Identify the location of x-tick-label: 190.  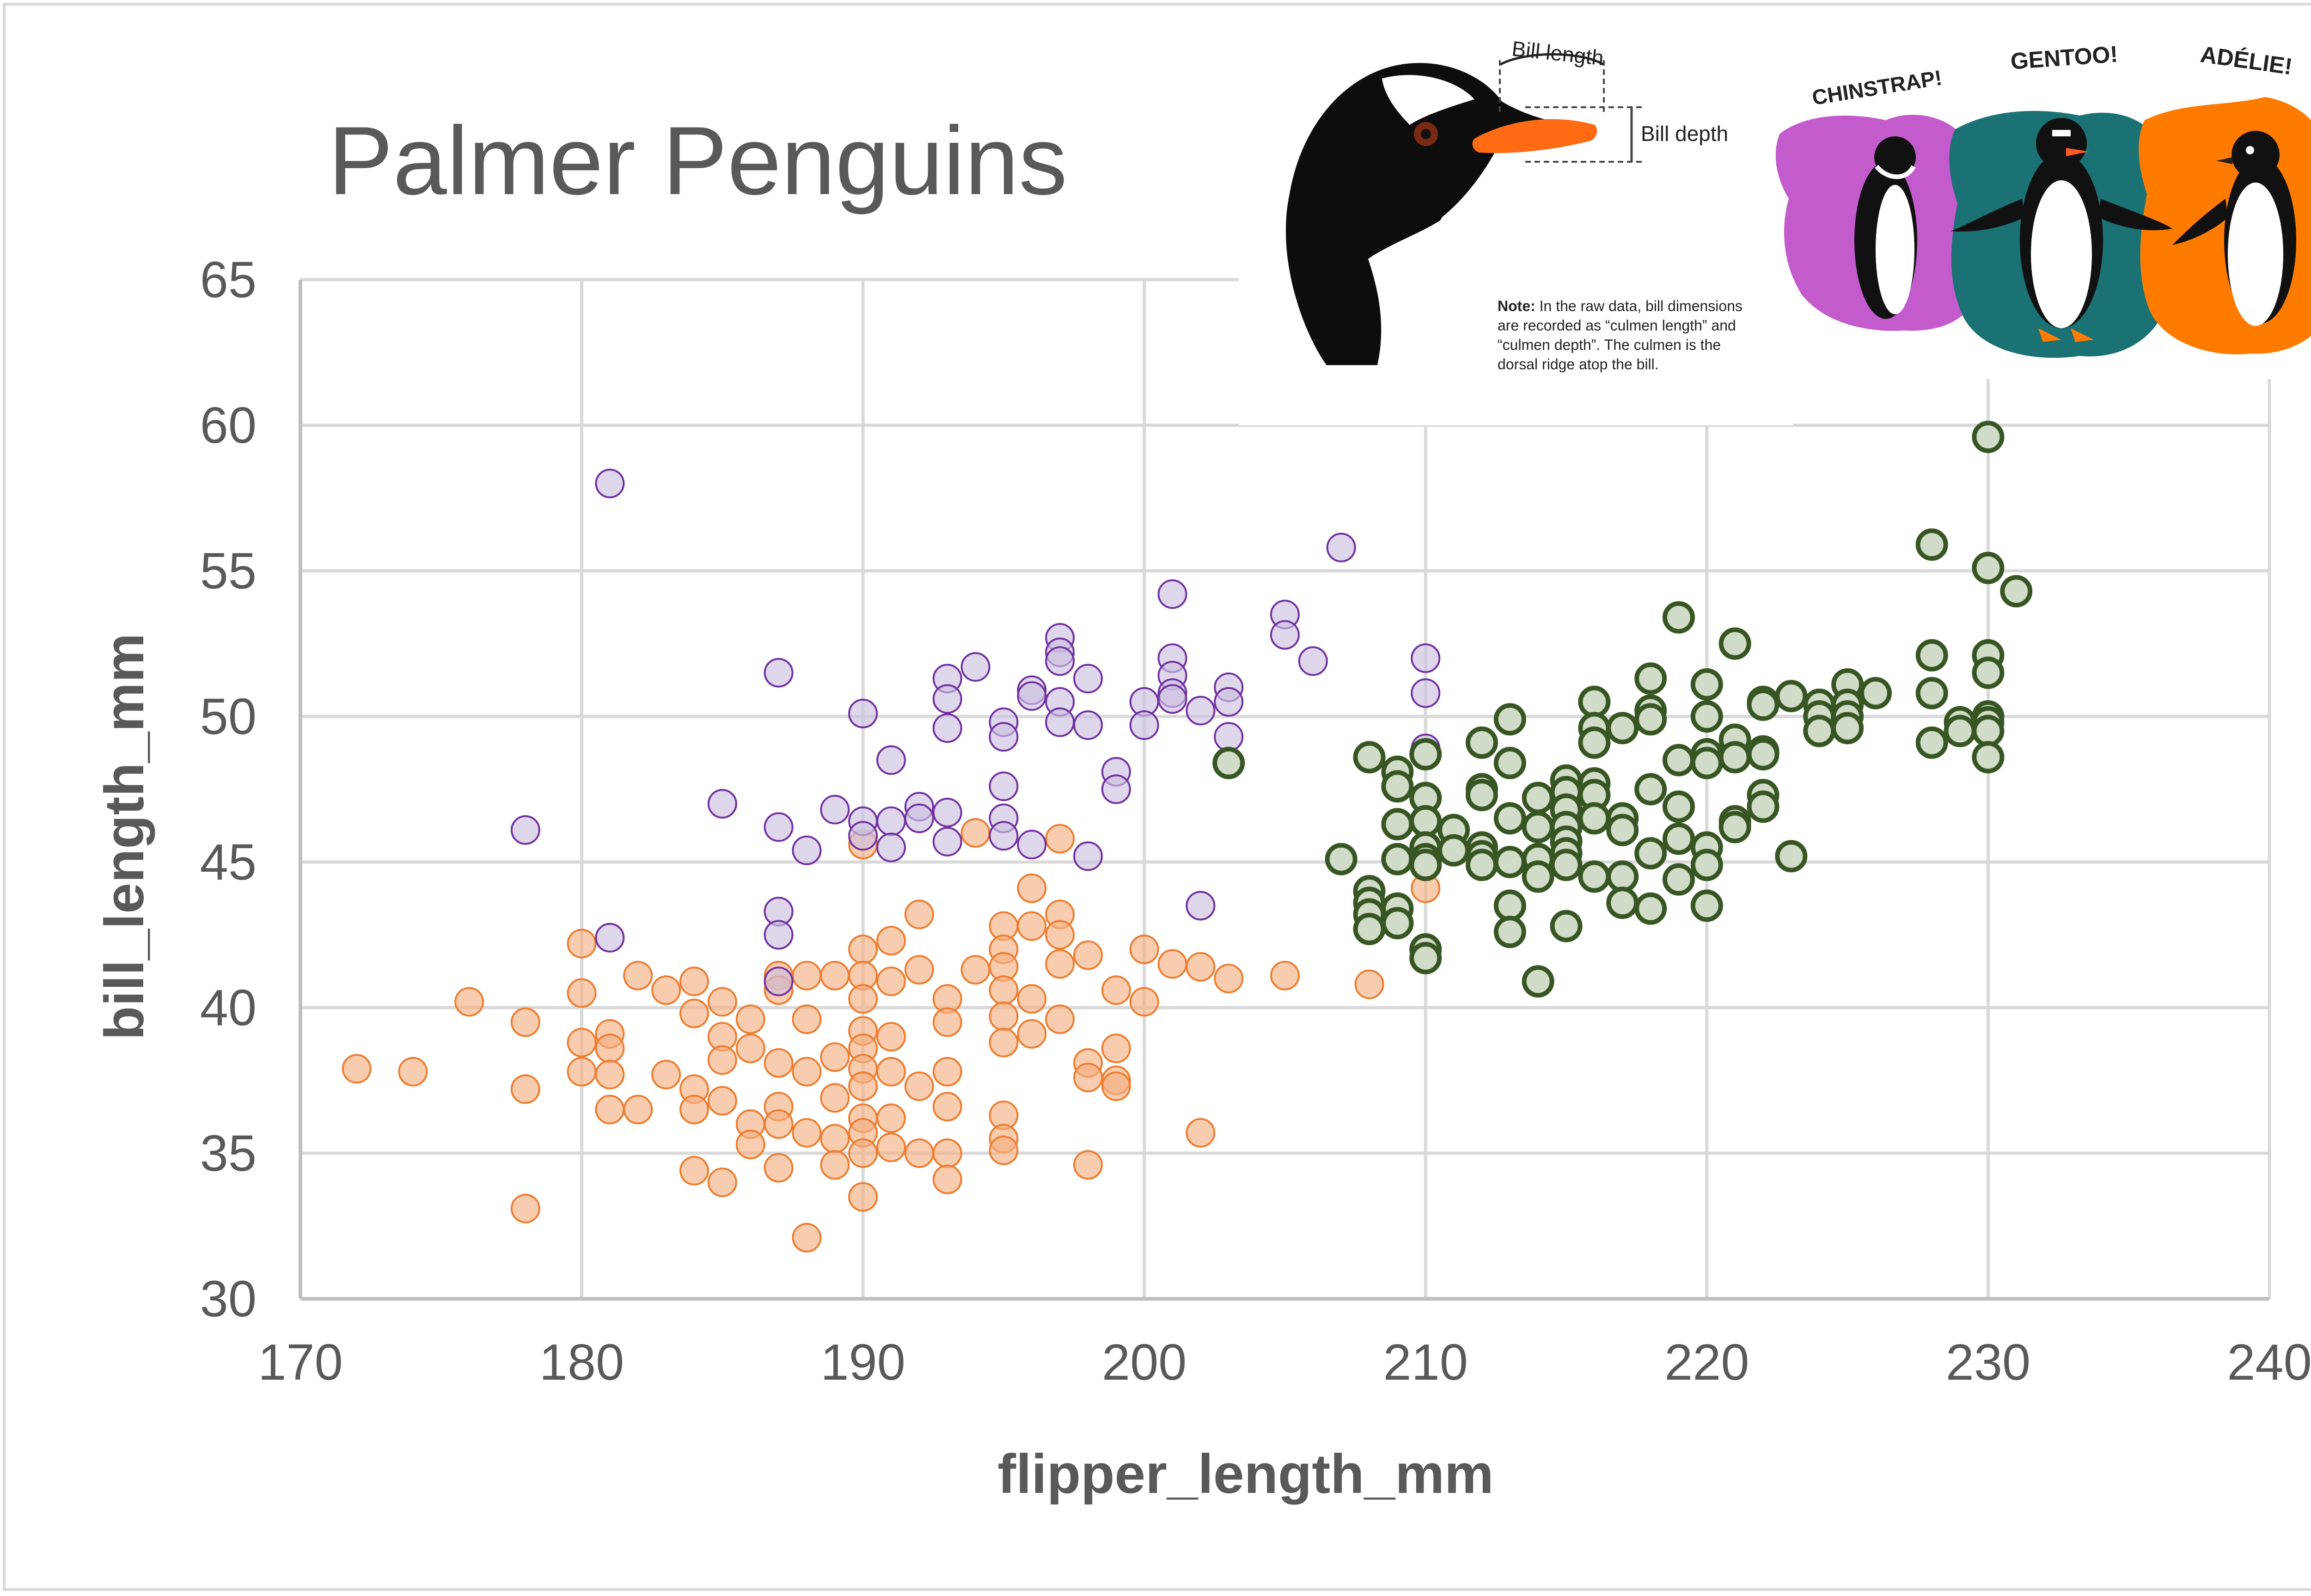
(862, 1363).